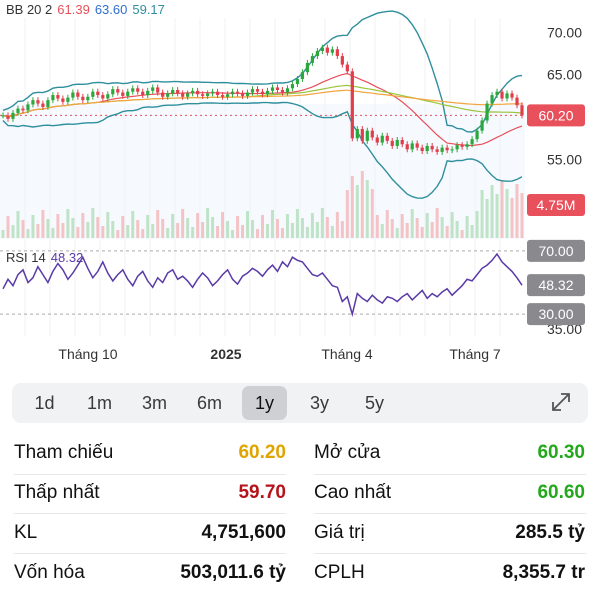 The width and height of the screenshot is (600, 600). I want to click on rsi-line, so click(262, 285).